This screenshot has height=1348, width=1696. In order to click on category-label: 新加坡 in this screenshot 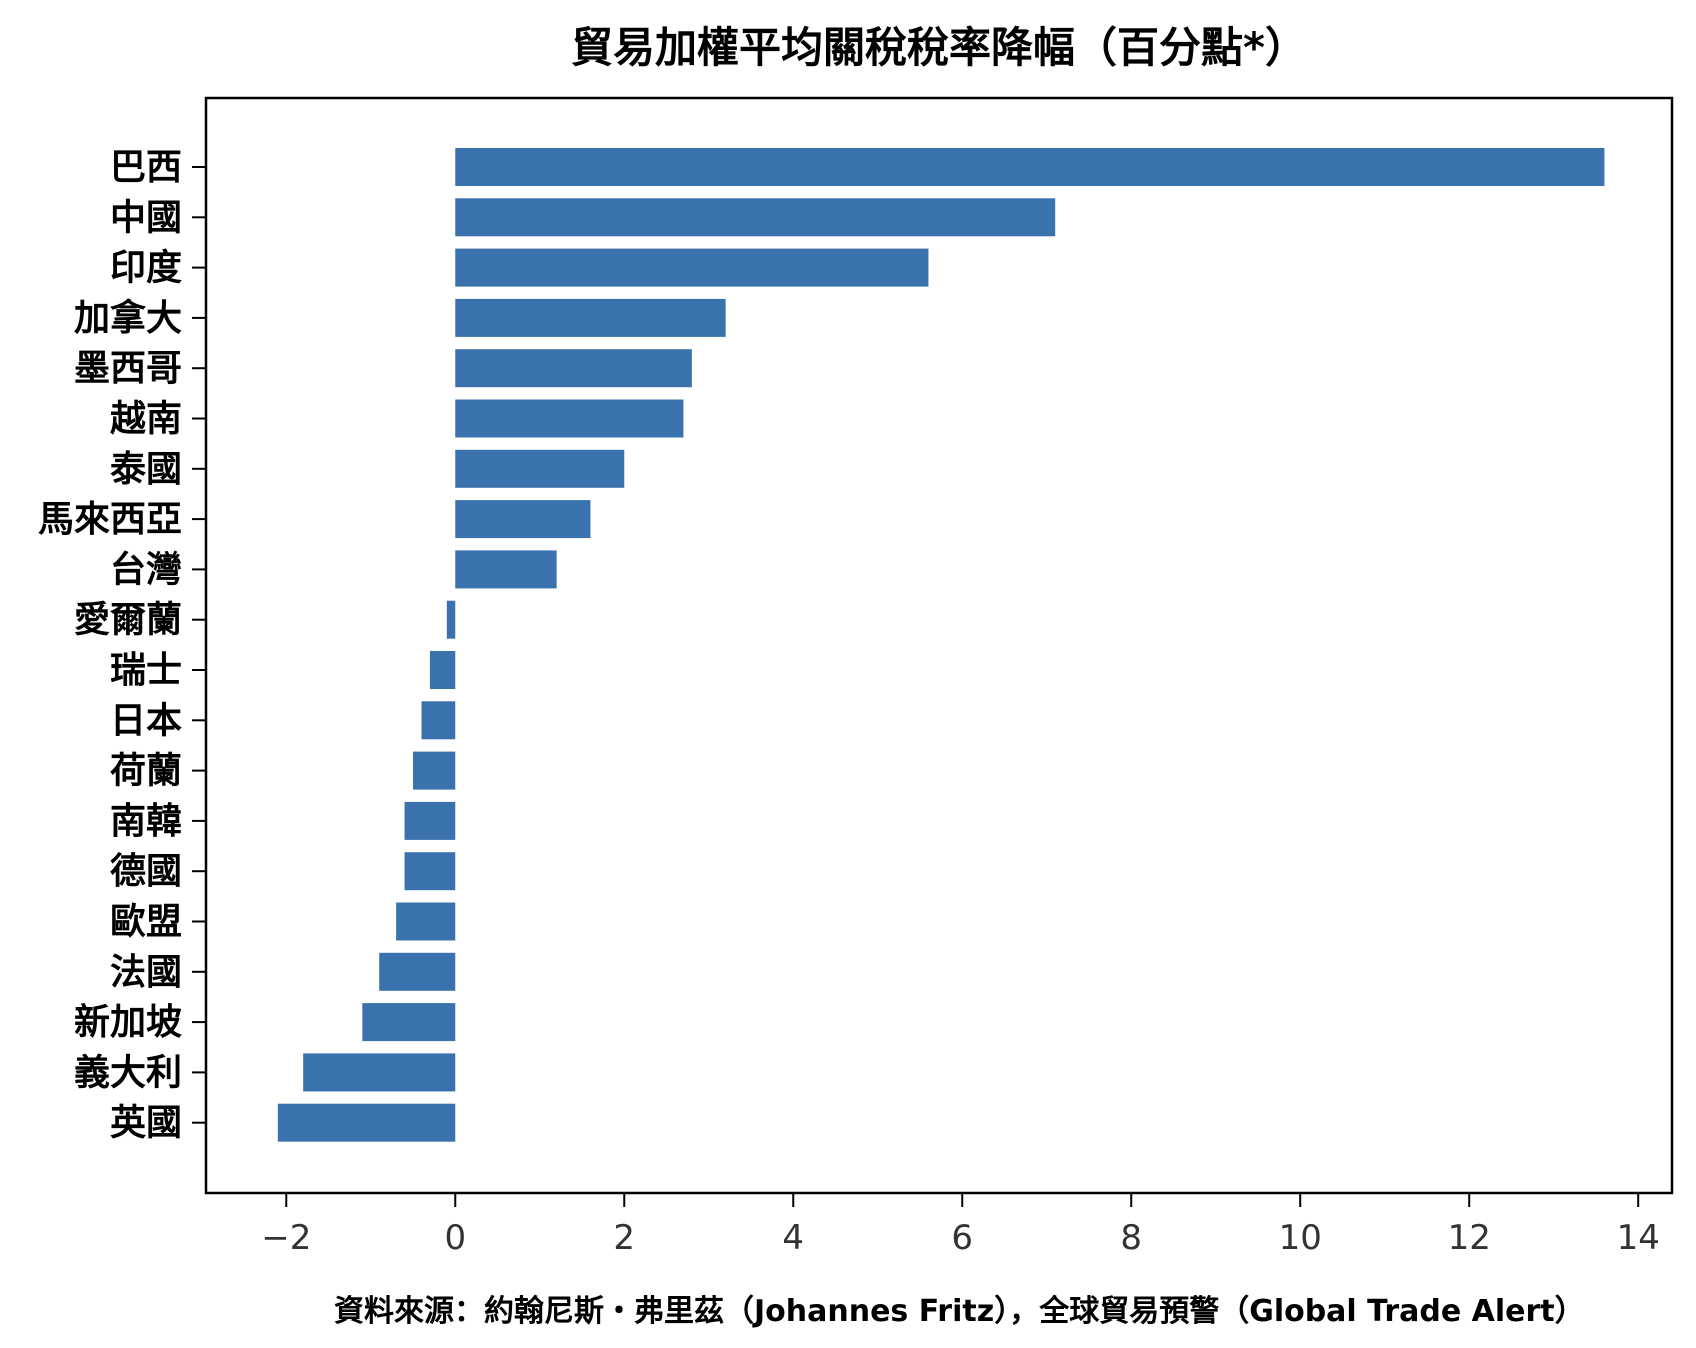, I will do `click(128, 1022)`.